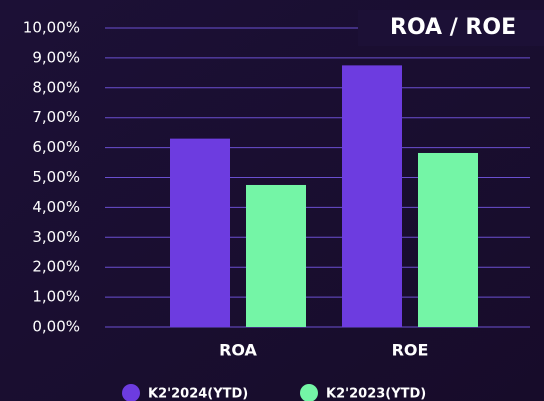 The image size is (544, 401). Describe the element at coordinates (56, 327) in the screenshot. I see `y-tick-label: 0,00%` at that location.